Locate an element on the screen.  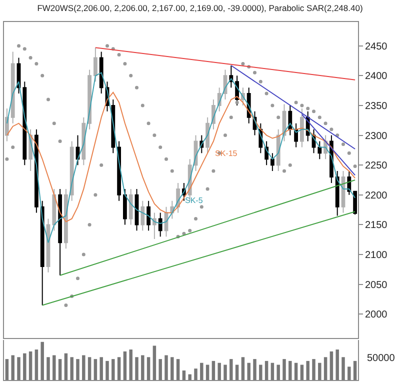
y-tick-label: 2100 is located at coordinates (376, 256).